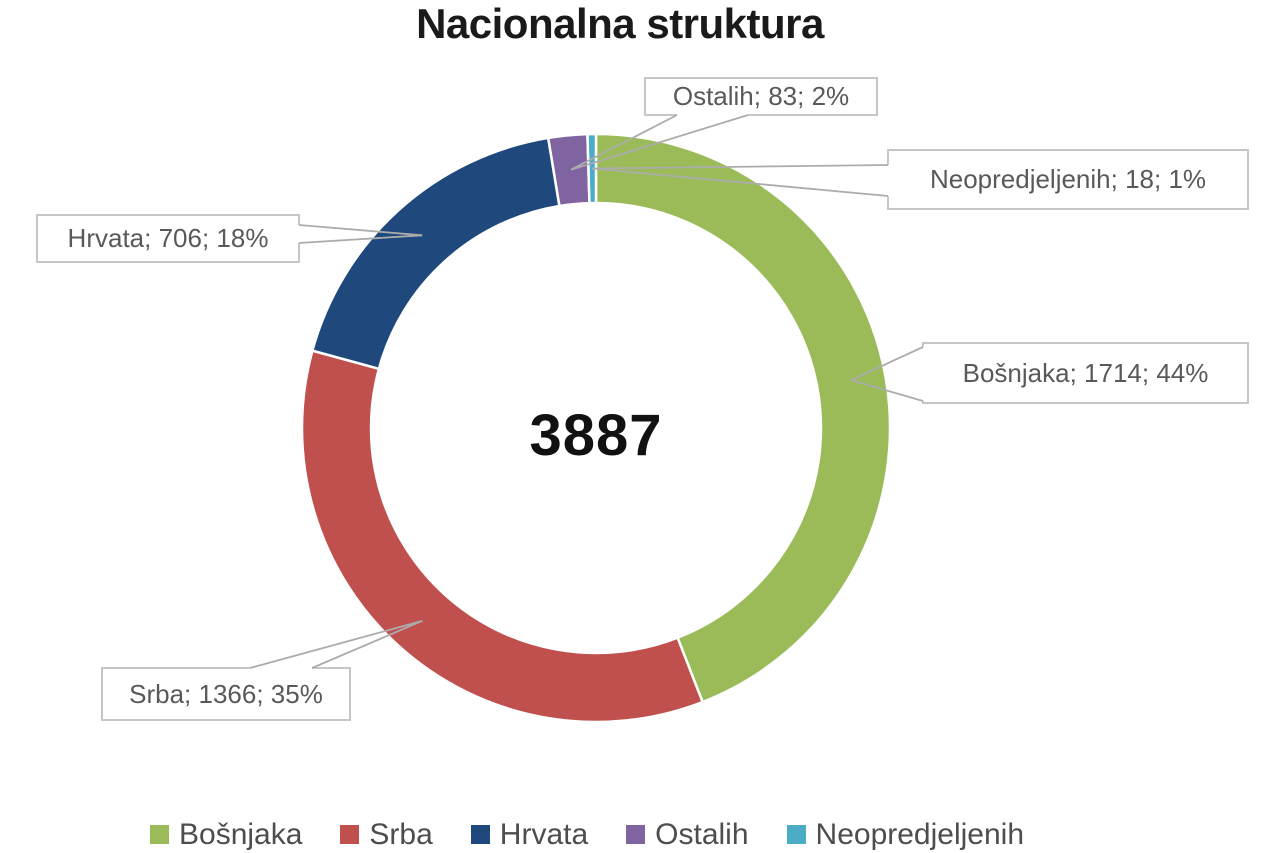 This screenshot has width=1280, height=853. I want to click on donut-slice-hrvata, so click(436, 253).